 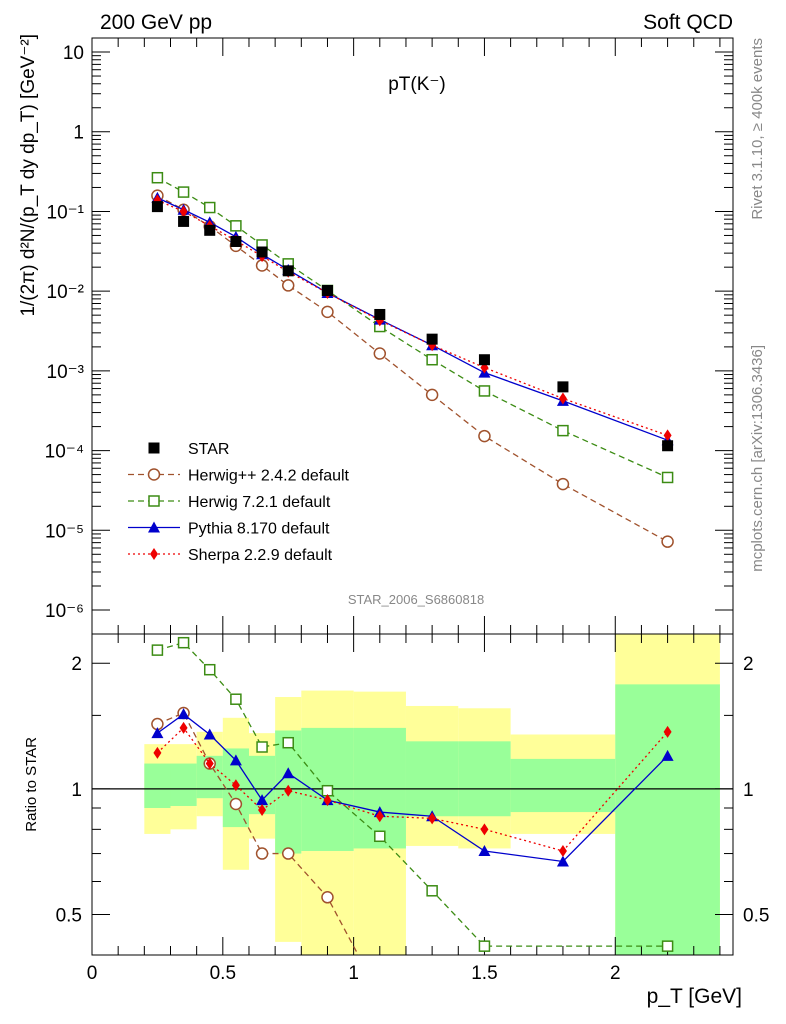 What do you see at coordinates (259, 502) in the screenshot?
I see `legend-label-herwig7: Herwig 7.2.1 default` at bounding box center [259, 502].